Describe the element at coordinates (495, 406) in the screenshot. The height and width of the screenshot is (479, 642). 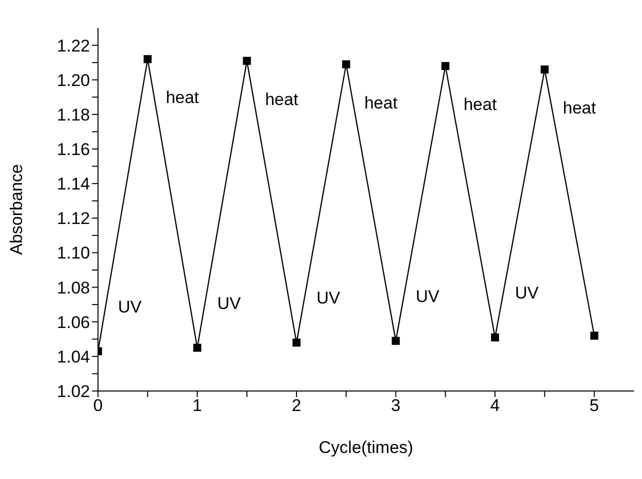
I see `x-tick-label: 4` at that location.